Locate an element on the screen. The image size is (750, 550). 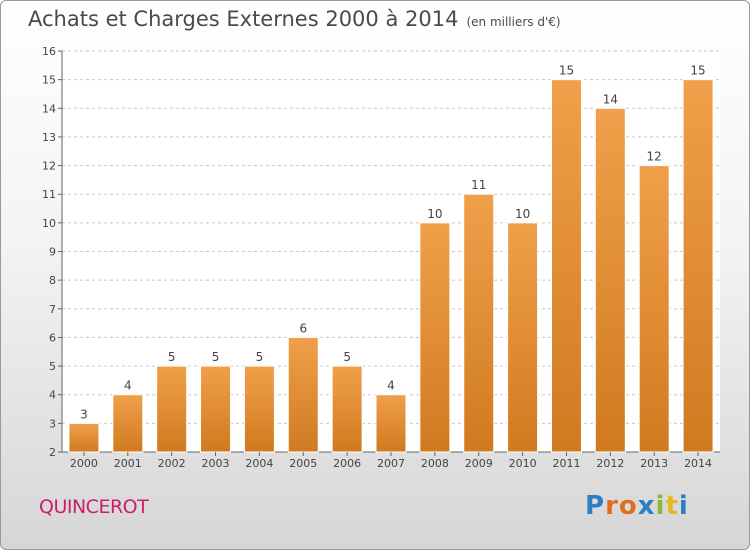
y-tick-label: 4 is located at coordinates (52, 395).